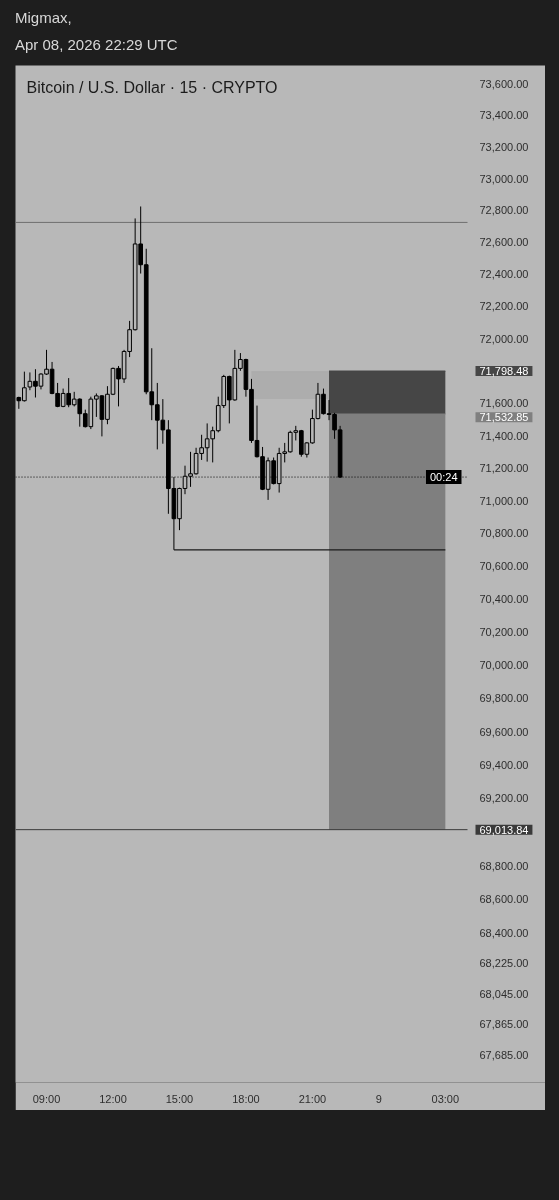 The image size is (559, 1200). I want to click on y-tick-label: 71,400.00, so click(504, 435).